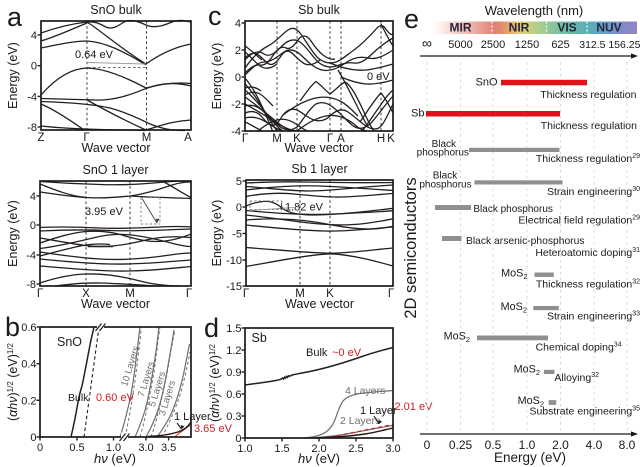 The width and height of the screenshot is (640, 467). I want to click on svg-text: 5000, so click(460, 45).